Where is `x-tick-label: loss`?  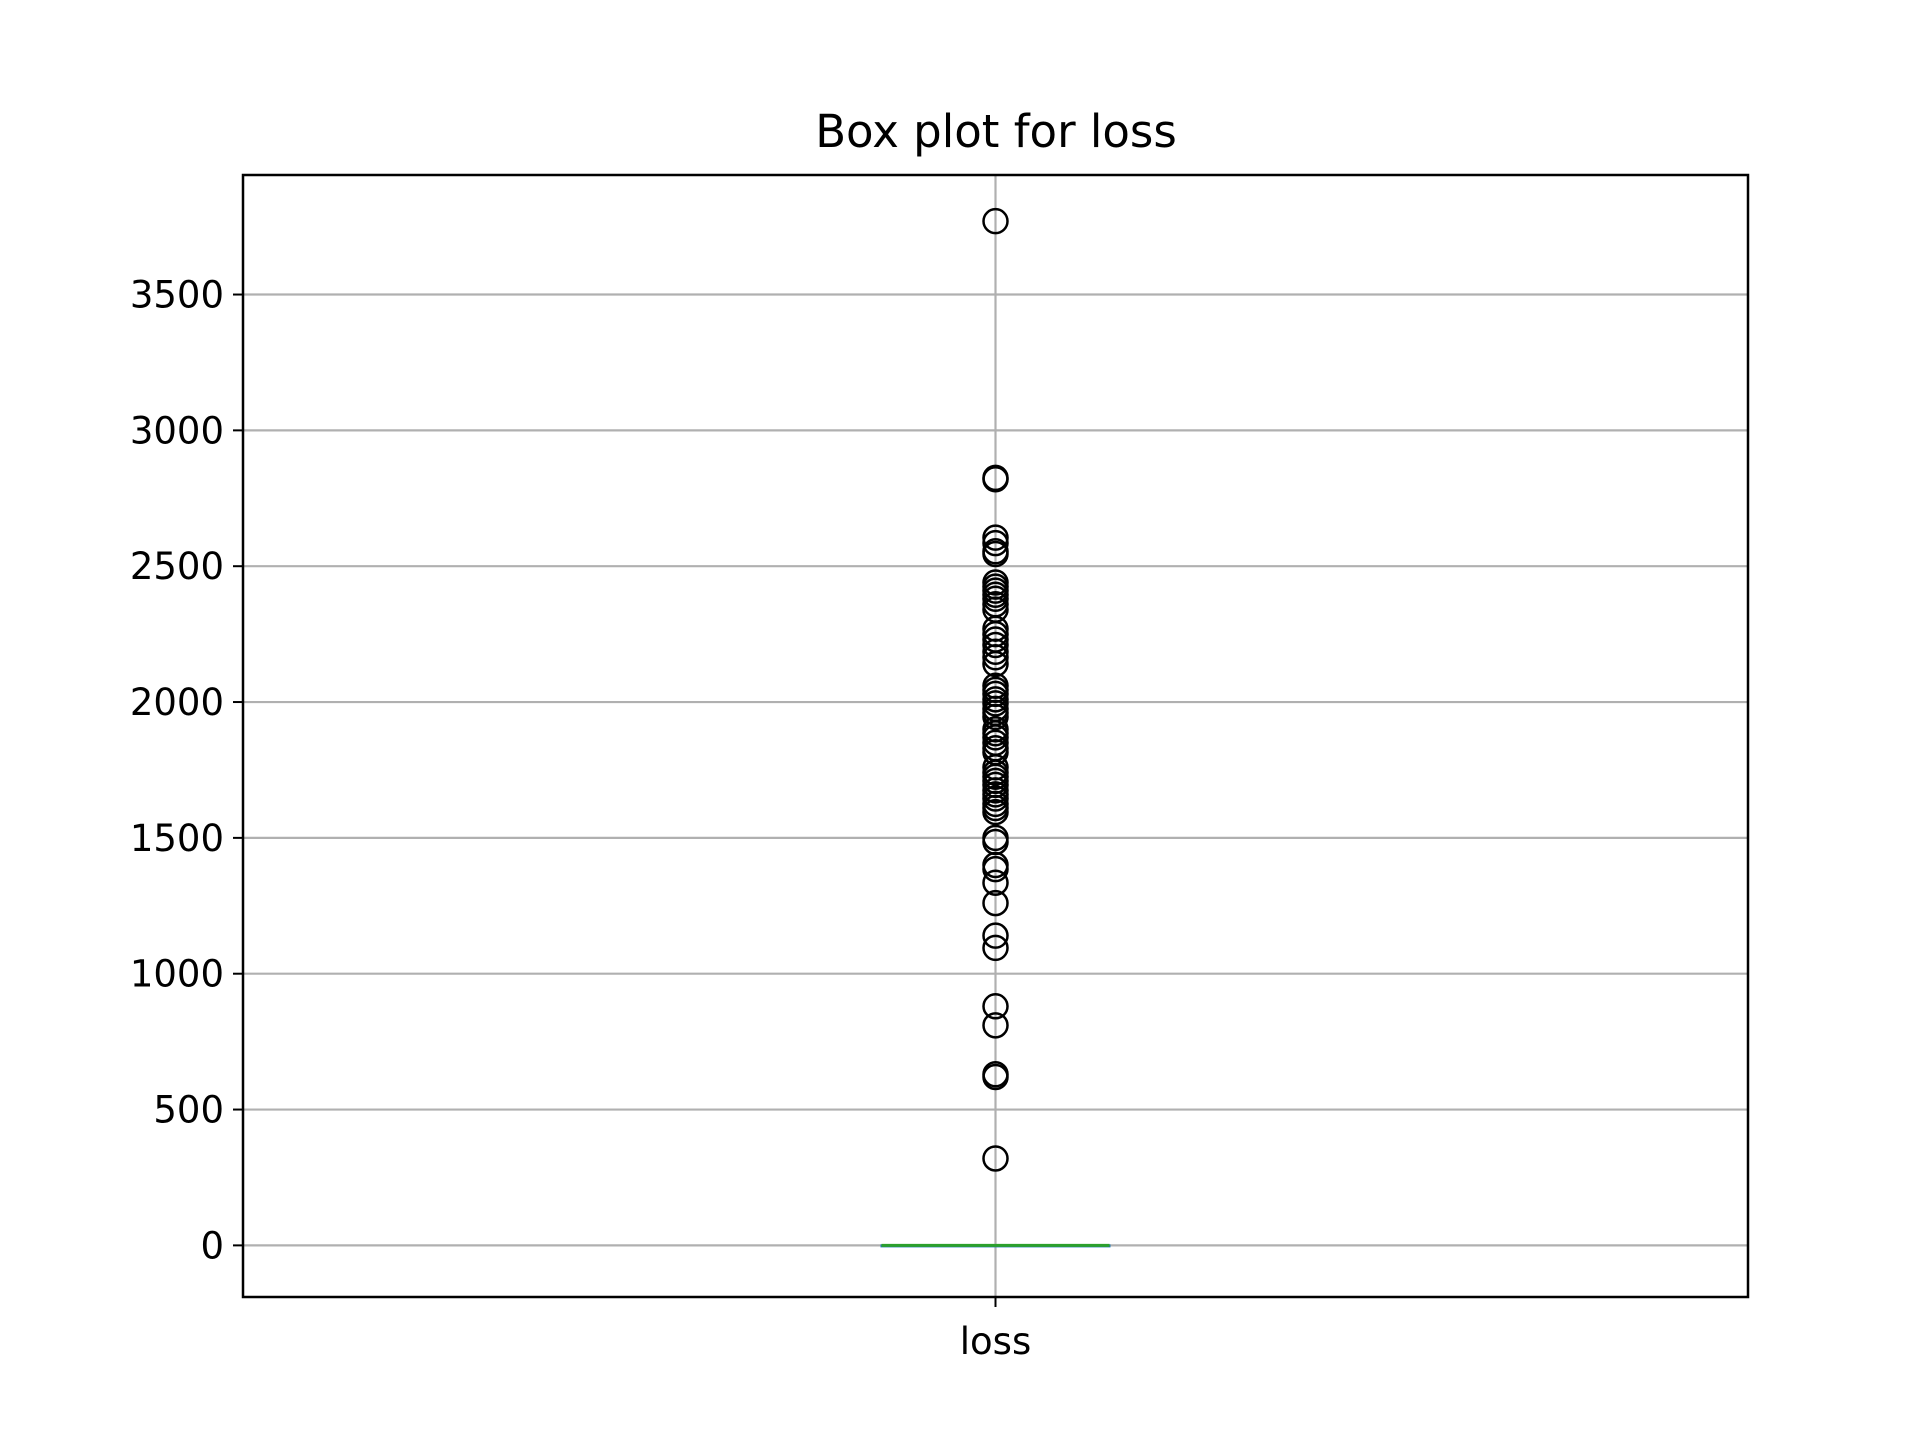 x-tick-label: loss is located at coordinates (995, 1341).